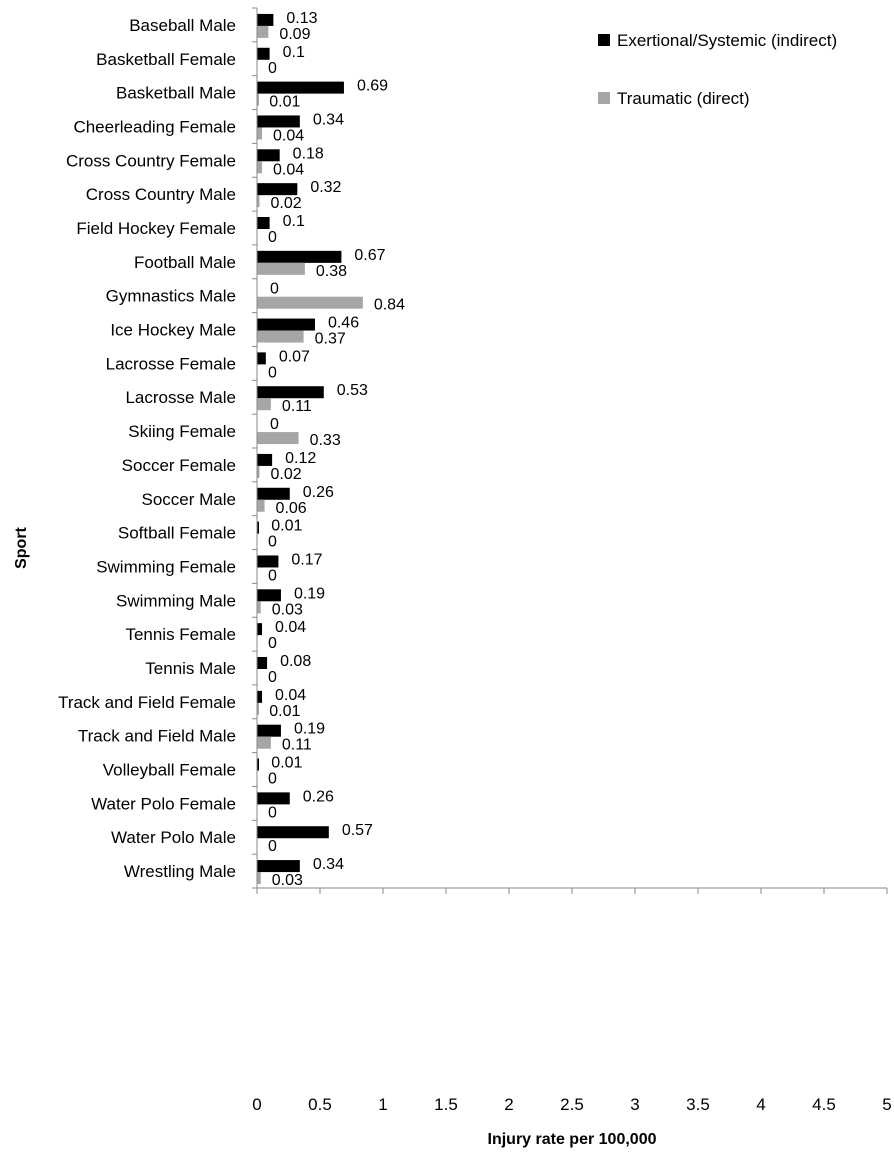 This screenshot has height=1155, width=894. Describe the element at coordinates (446, 1104) in the screenshot. I see `x-tick-label: 1.5` at that location.